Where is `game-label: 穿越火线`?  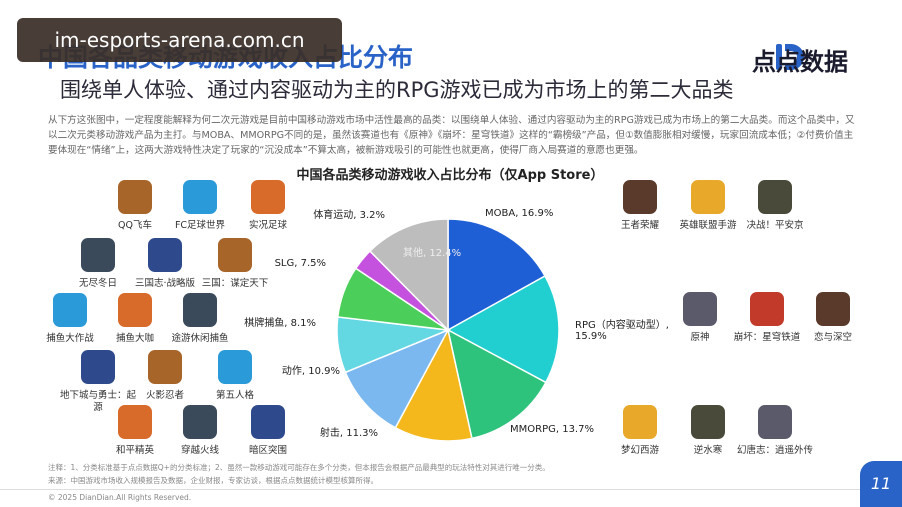
game-label: 穿越火线 is located at coordinates (199, 450).